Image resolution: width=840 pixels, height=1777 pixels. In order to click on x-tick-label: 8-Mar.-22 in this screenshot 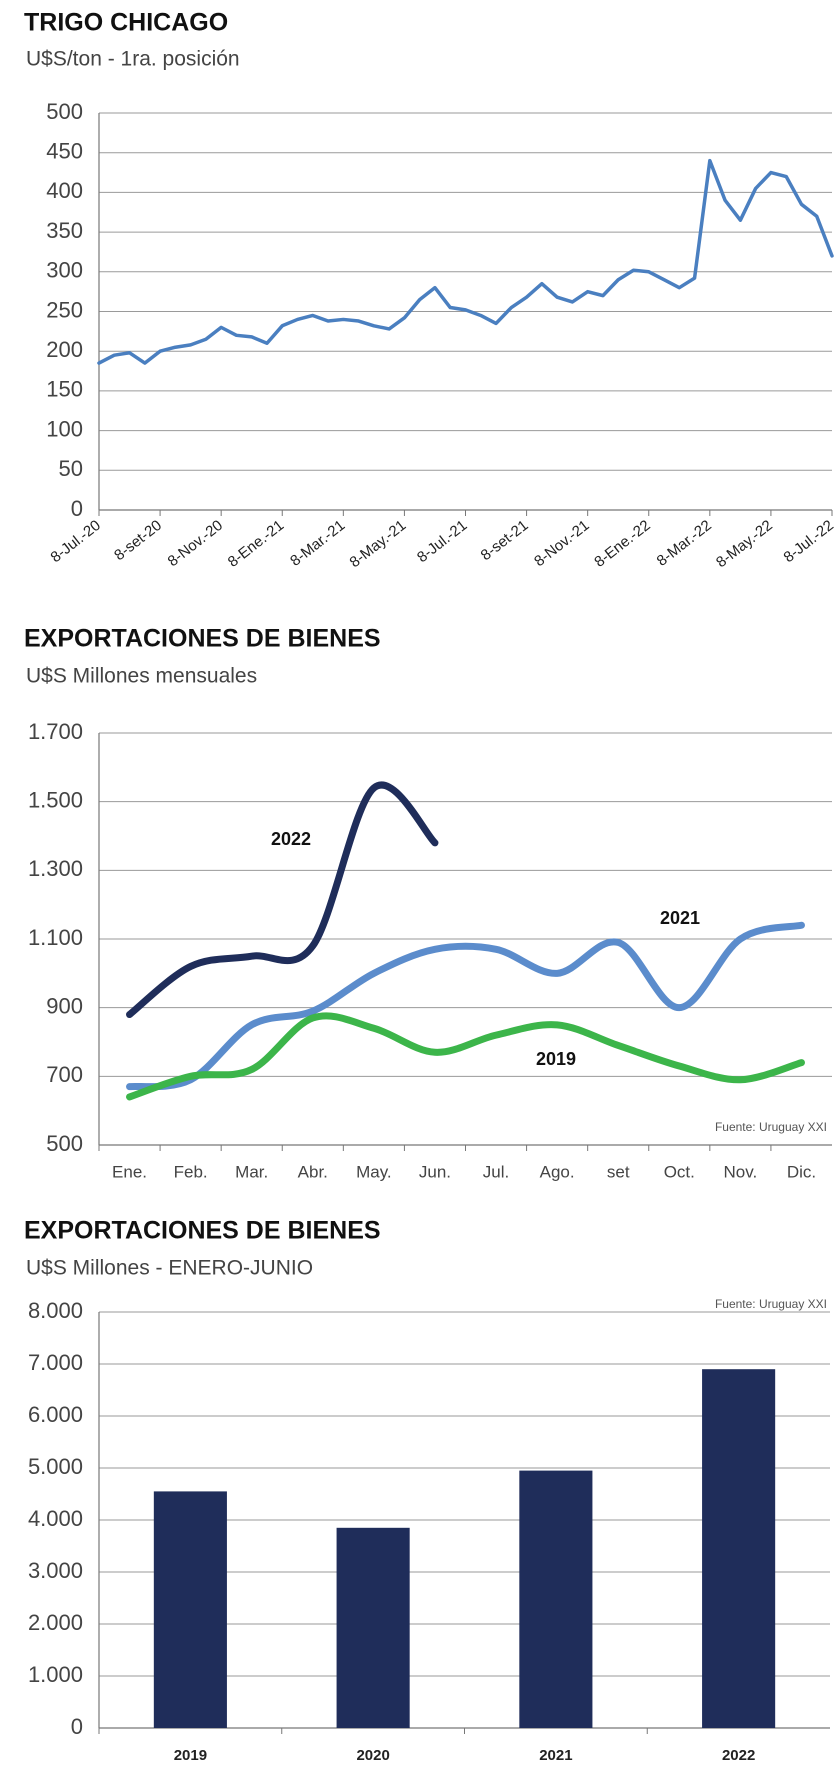, I will do `click(684, 543)`.